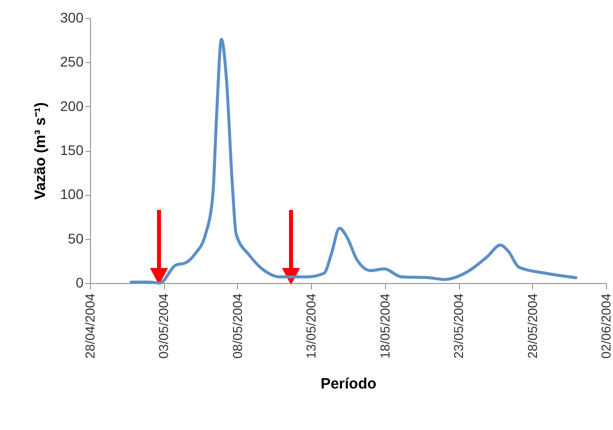  What do you see at coordinates (605, 326) in the screenshot?
I see `x-tick-label: 02/06/2004` at bounding box center [605, 326].